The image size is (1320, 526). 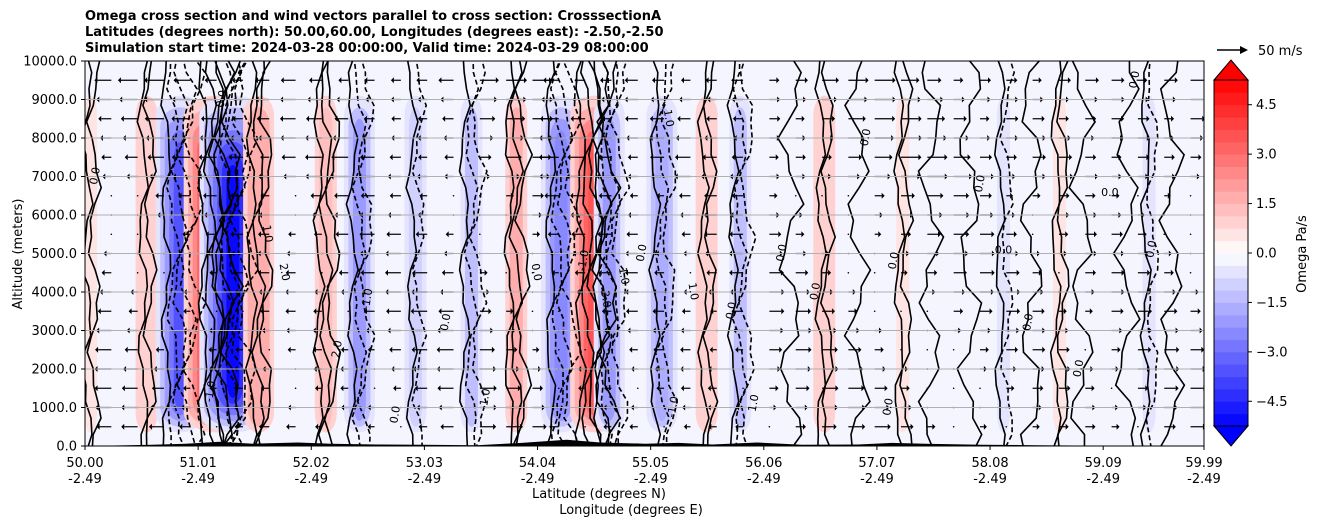 I want to click on terrain-profile, so click(x=644, y=442).